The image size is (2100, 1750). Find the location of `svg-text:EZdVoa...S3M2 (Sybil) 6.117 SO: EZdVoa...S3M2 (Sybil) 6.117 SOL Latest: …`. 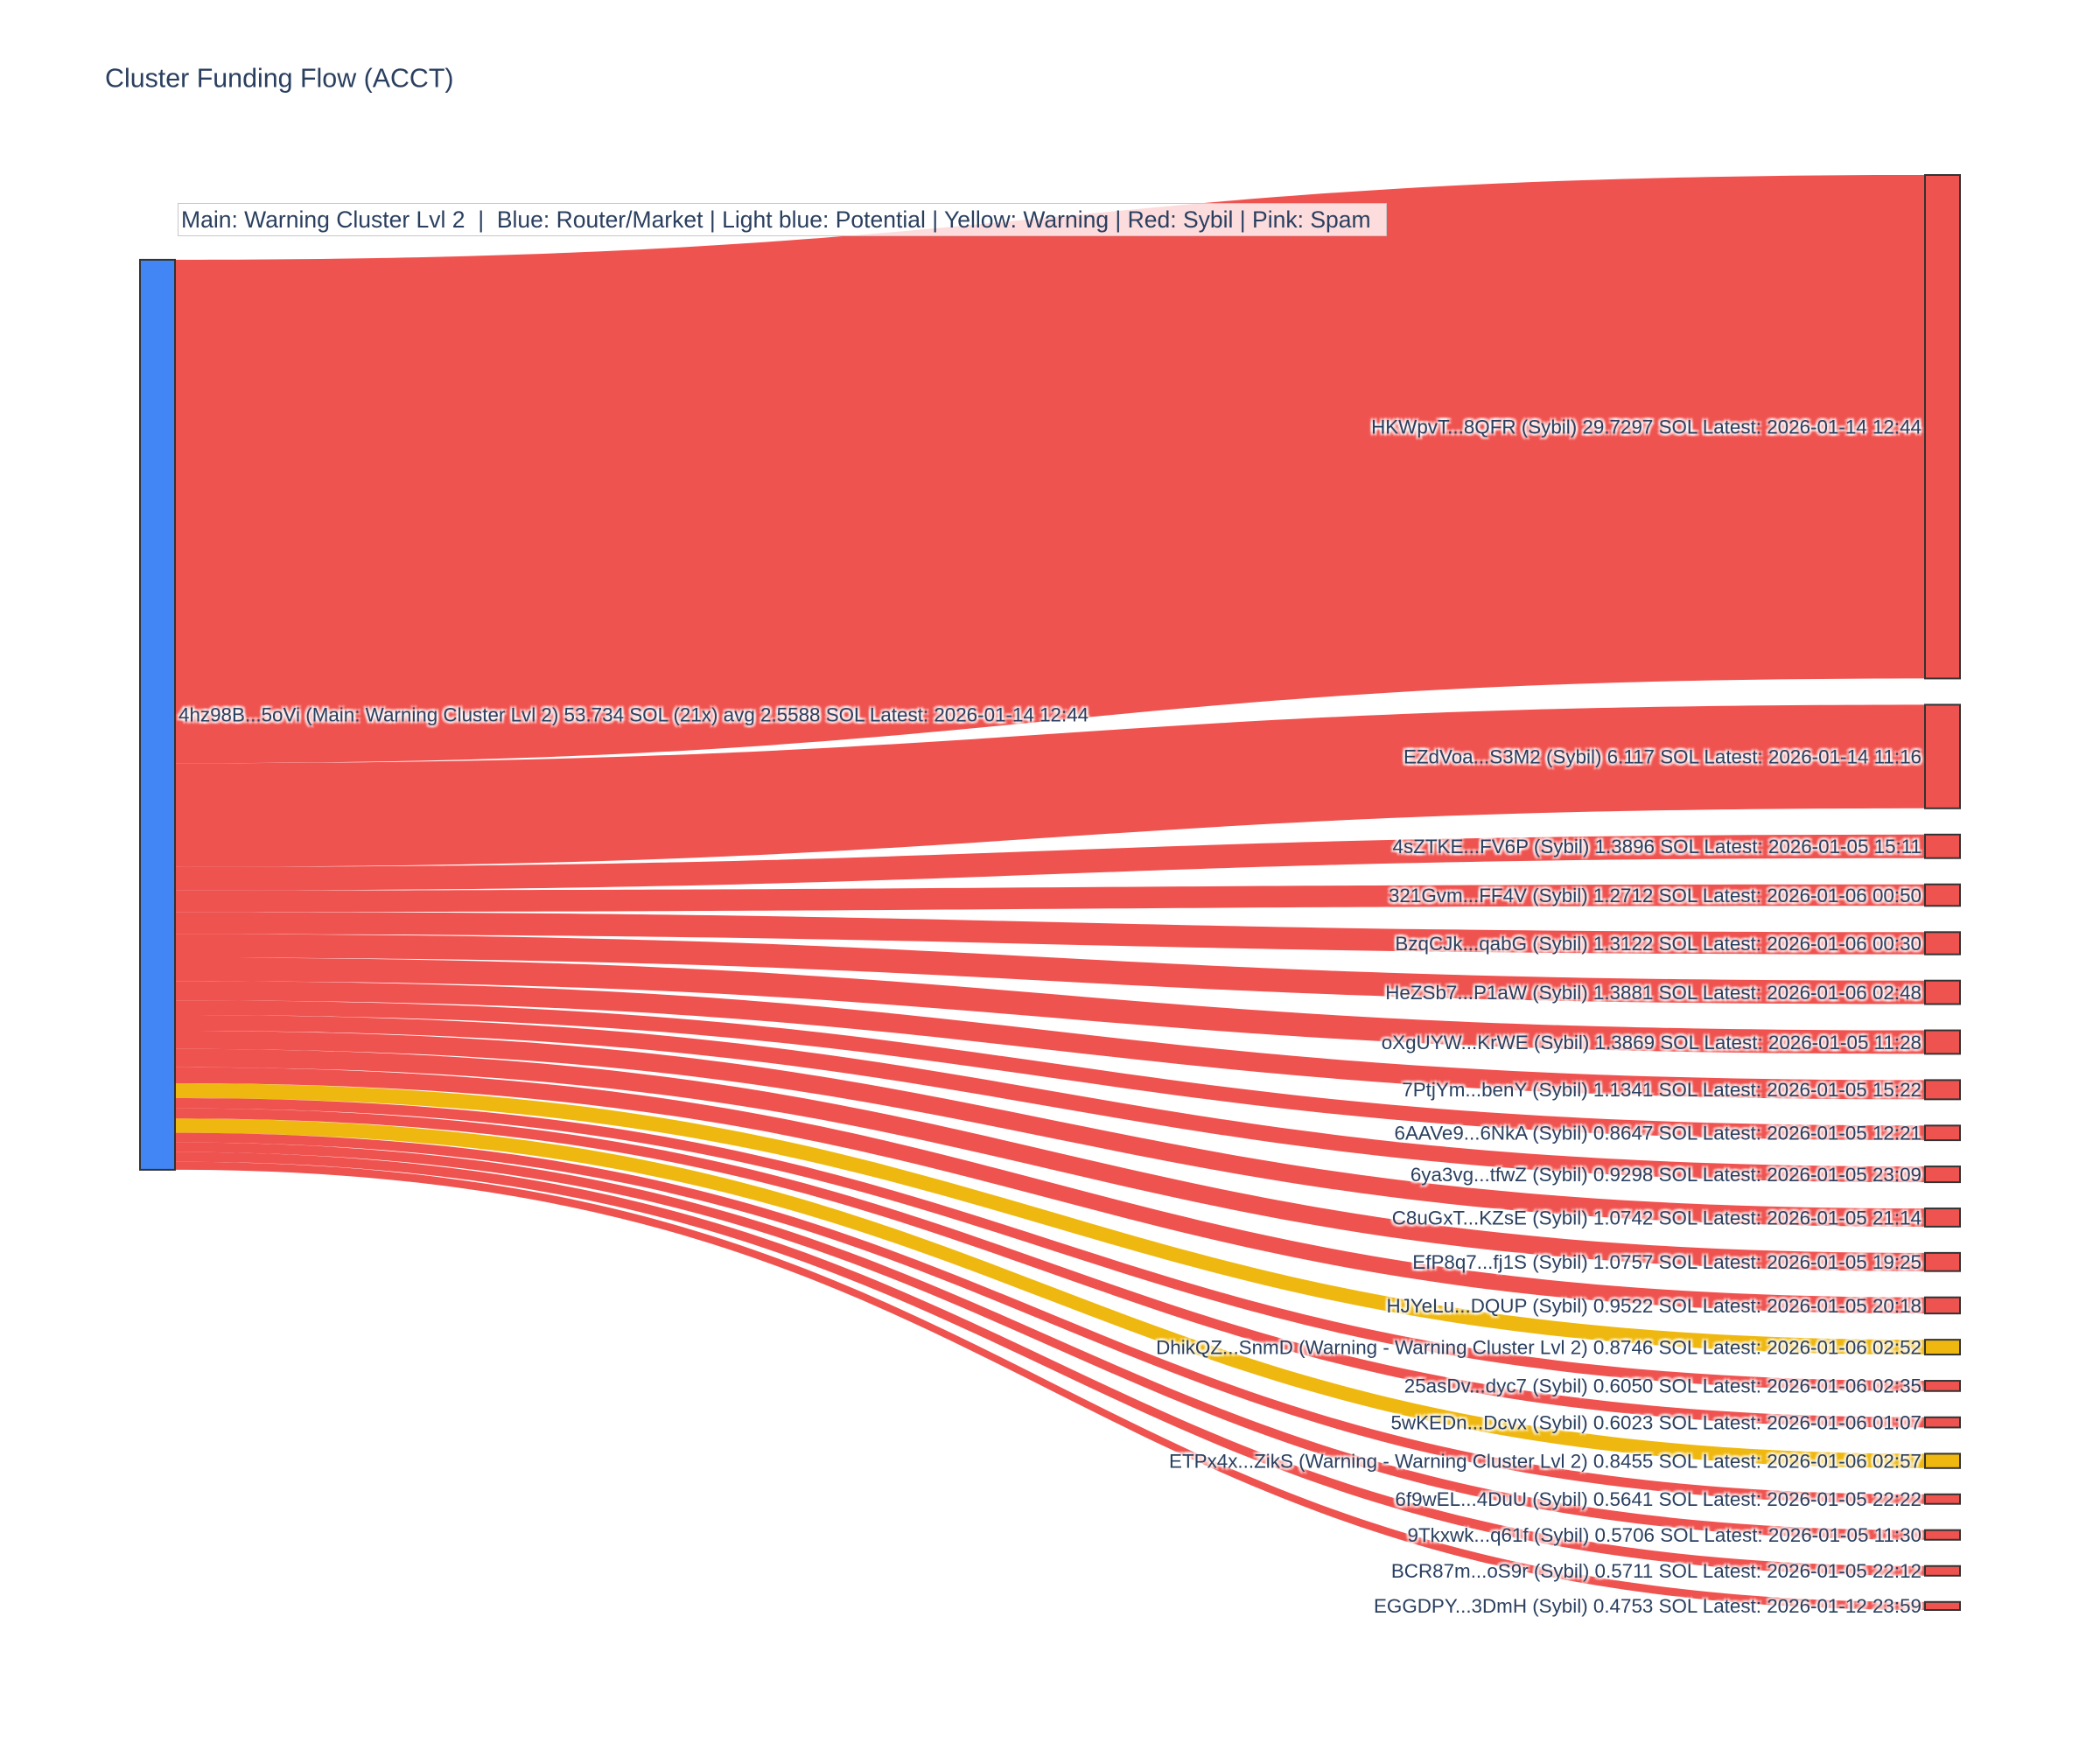

svg-text:EZdVoa...S3M2 (Sybil) 6.117 SO: EZdVoa...S3M2 (Sybil) 6.117 SOL Latest: … is located at coordinates (1663, 756).